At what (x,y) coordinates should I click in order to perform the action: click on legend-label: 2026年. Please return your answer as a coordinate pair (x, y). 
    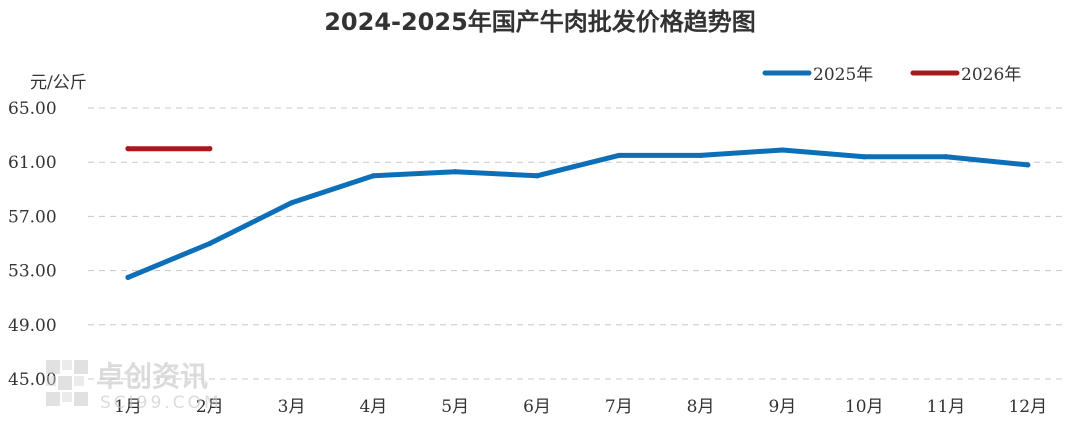
    Looking at the image, I should click on (991, 75).